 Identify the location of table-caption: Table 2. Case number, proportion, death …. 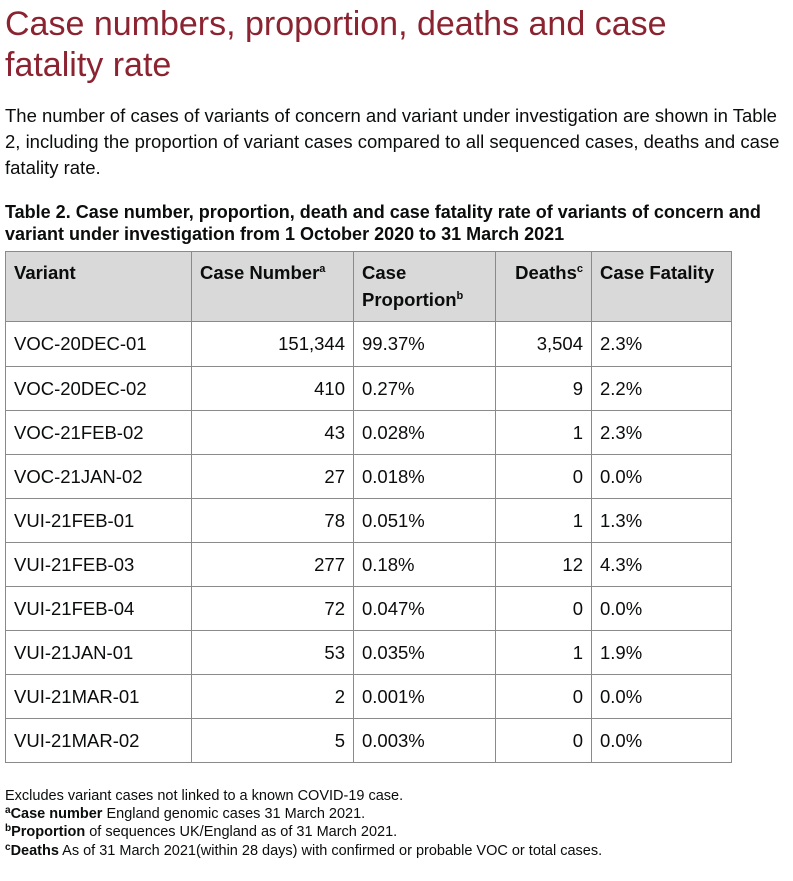
(383, 223).